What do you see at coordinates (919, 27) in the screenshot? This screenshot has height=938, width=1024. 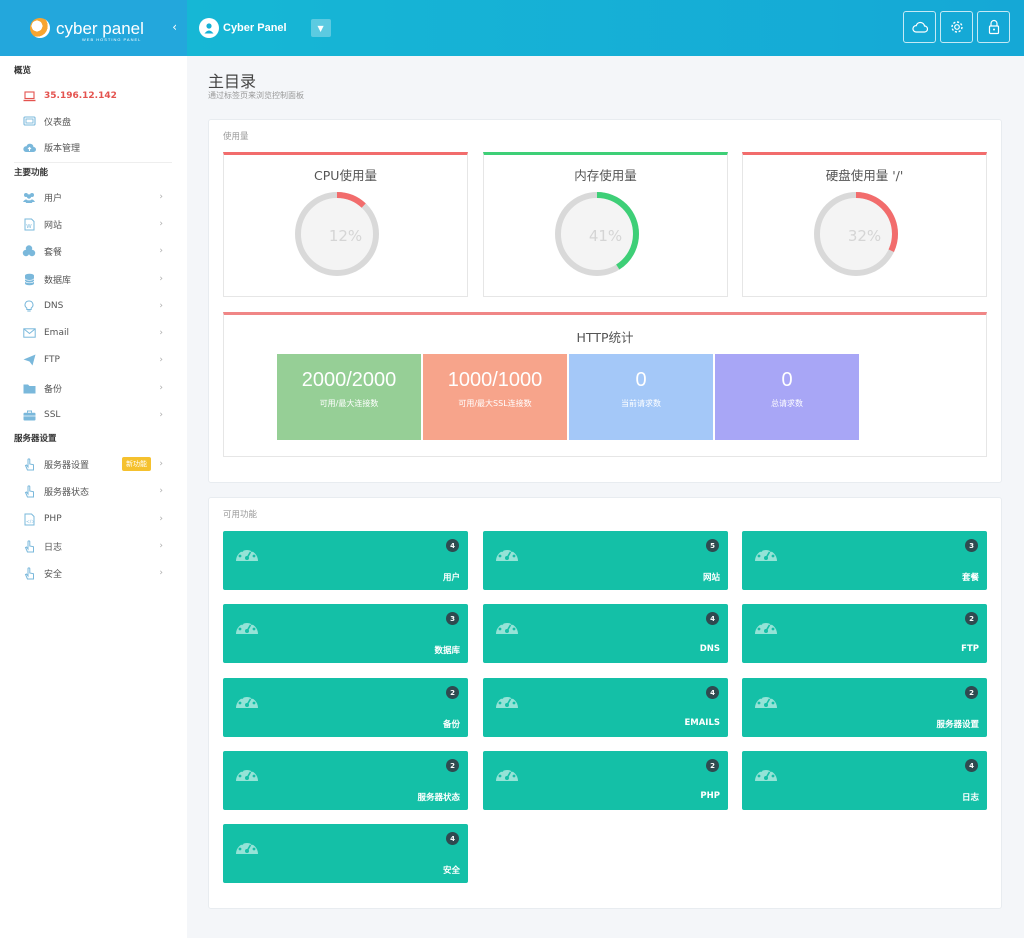 I see `cloud-icon` at bounding box center [919, 27].